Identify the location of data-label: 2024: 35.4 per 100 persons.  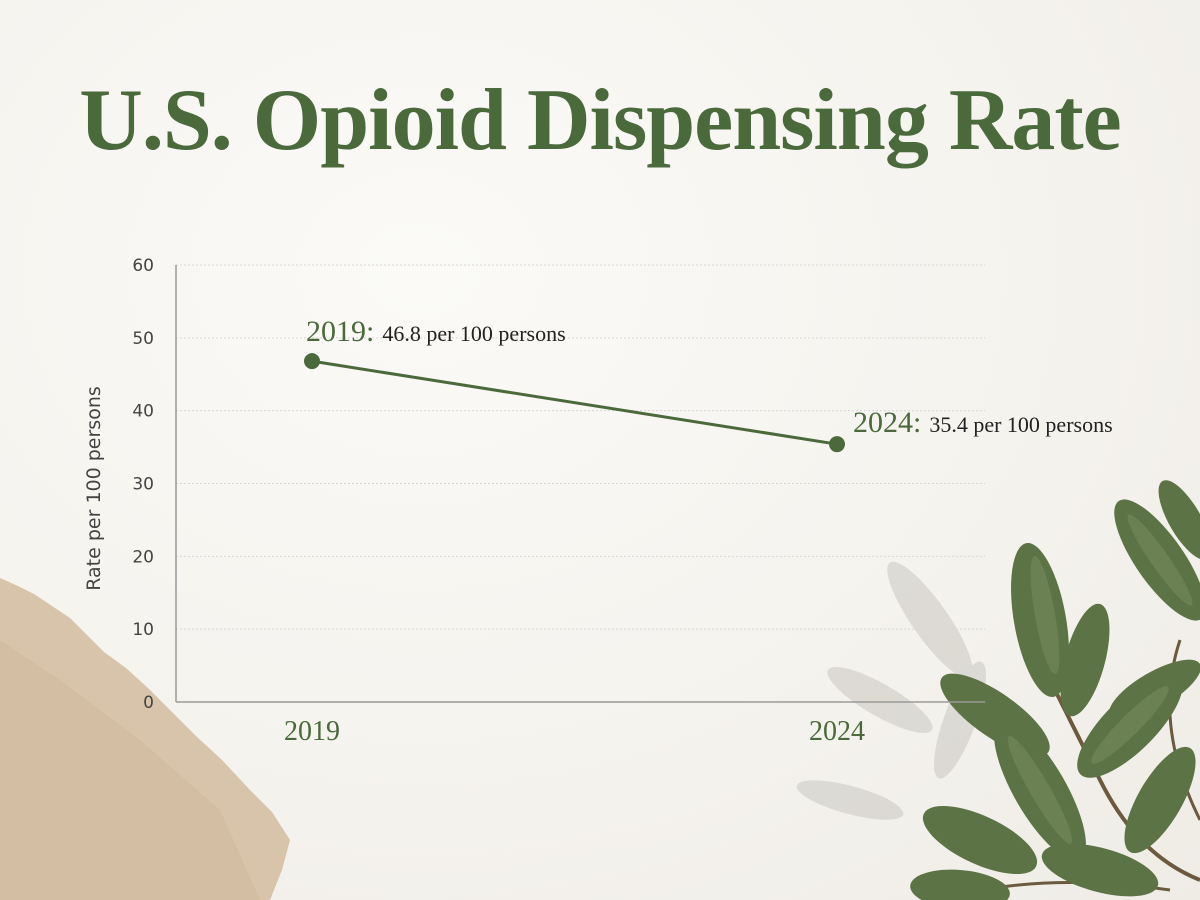
(983, 422).